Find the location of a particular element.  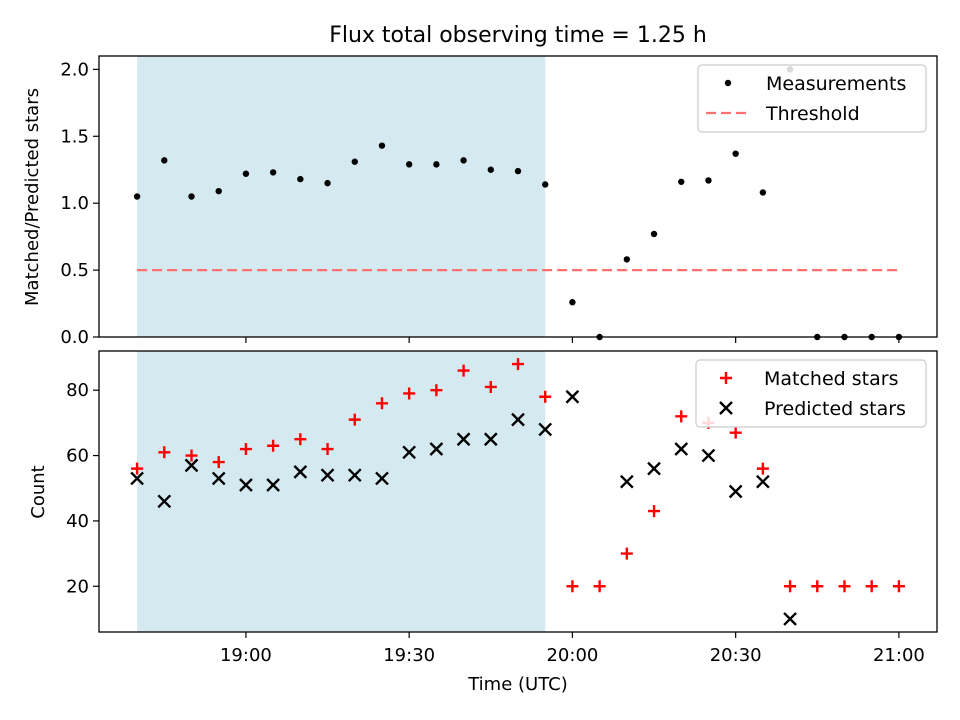

y-tick-label: 80 is located at coordinates (77, 390).